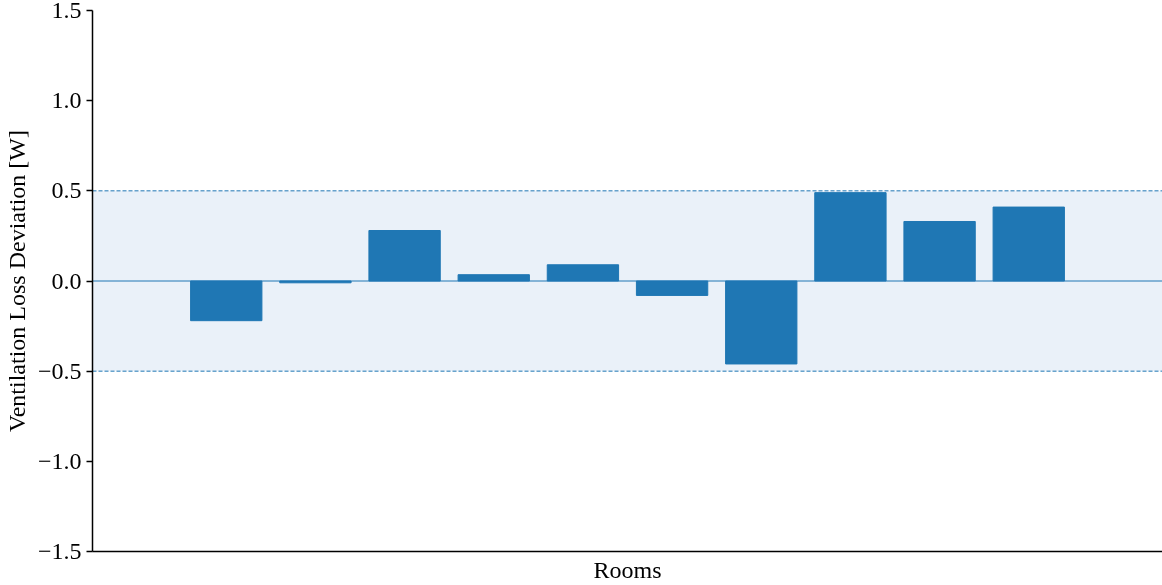 This screenshot has height=585, width=1162. I want to click on y-tick-label: 1.0, so click(66, 100).